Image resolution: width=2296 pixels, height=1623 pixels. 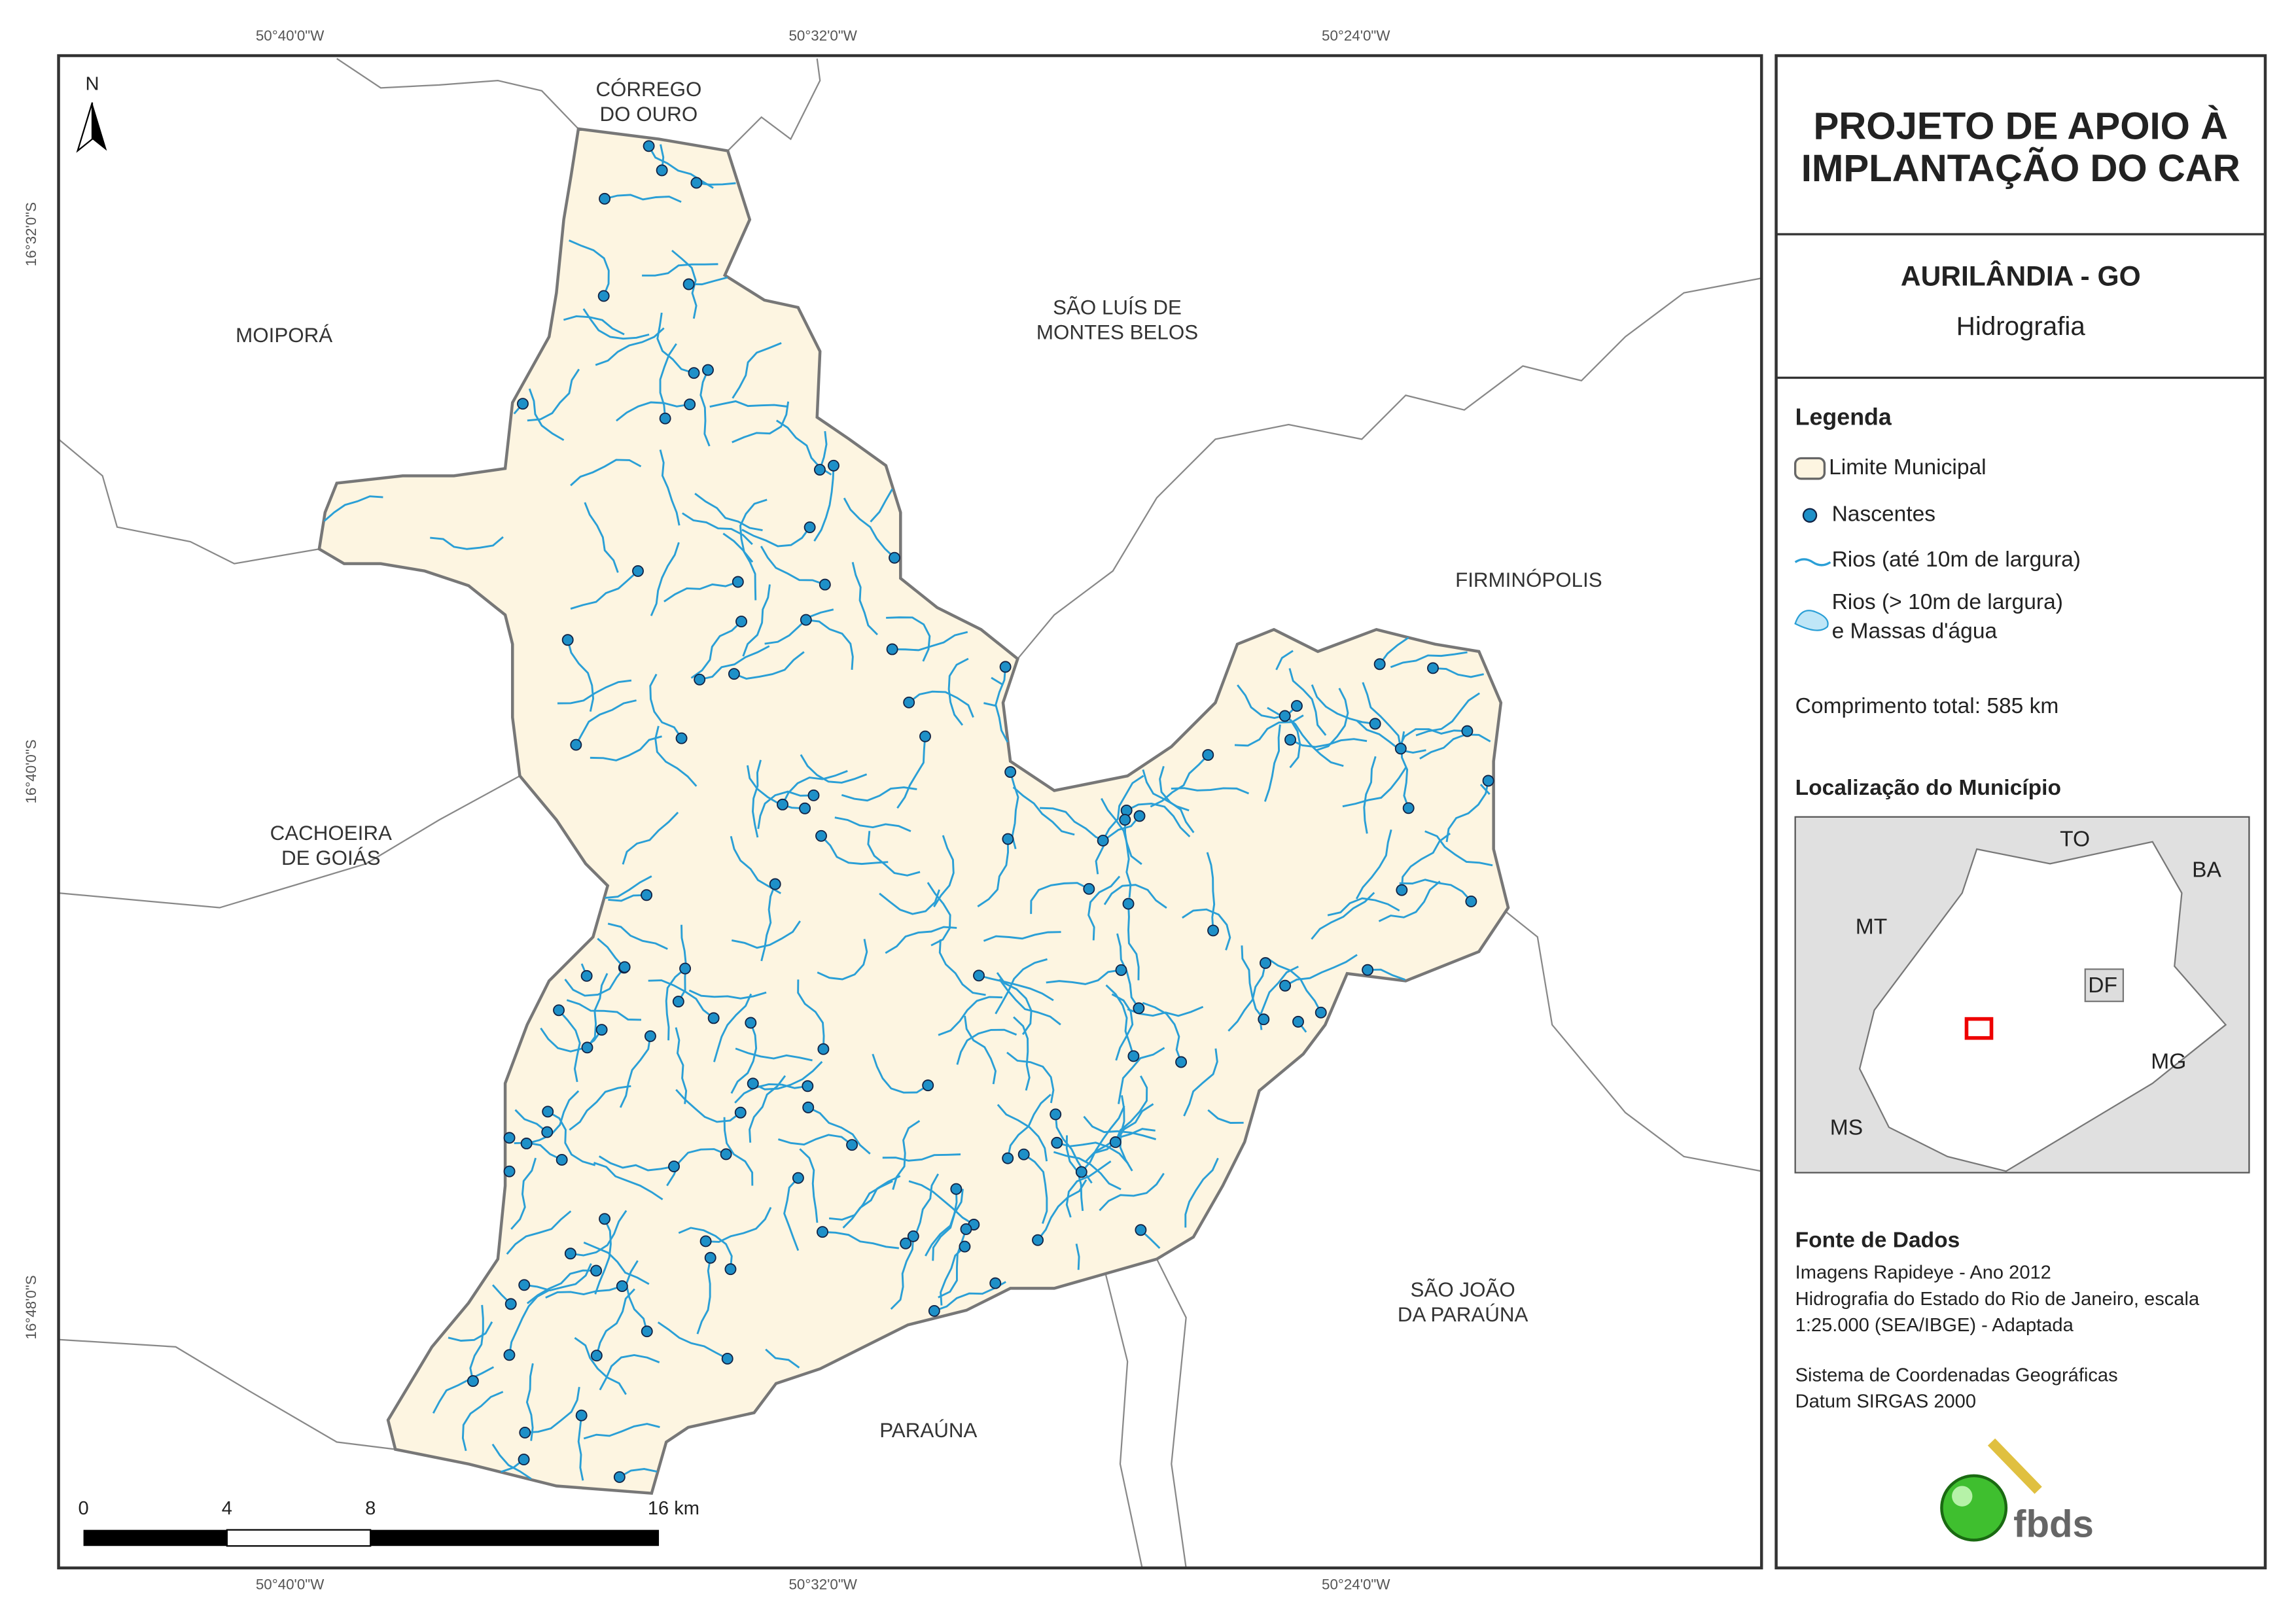 What do you see at coordinates (2042, 1007) in the screenshot?
I see `state-outline` at bounding box center [2042, 1007].